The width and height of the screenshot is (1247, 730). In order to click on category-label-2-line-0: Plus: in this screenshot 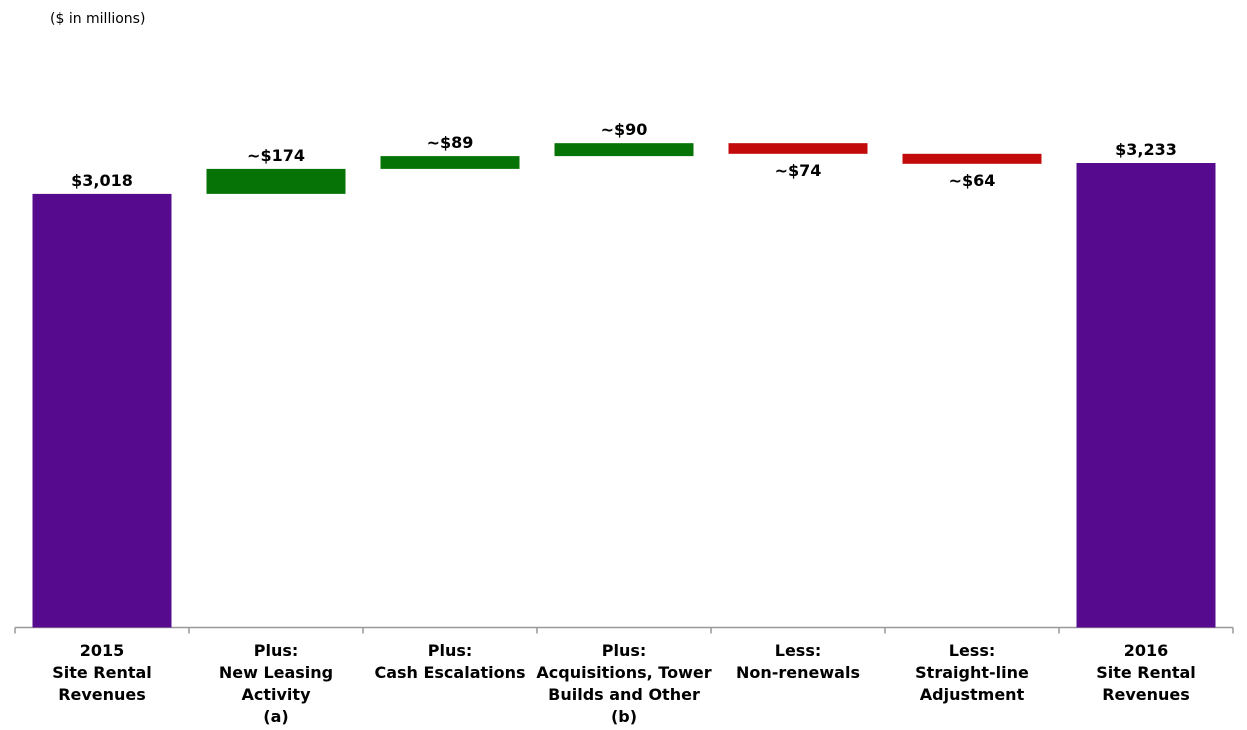, I will do `click(450, 650)`.